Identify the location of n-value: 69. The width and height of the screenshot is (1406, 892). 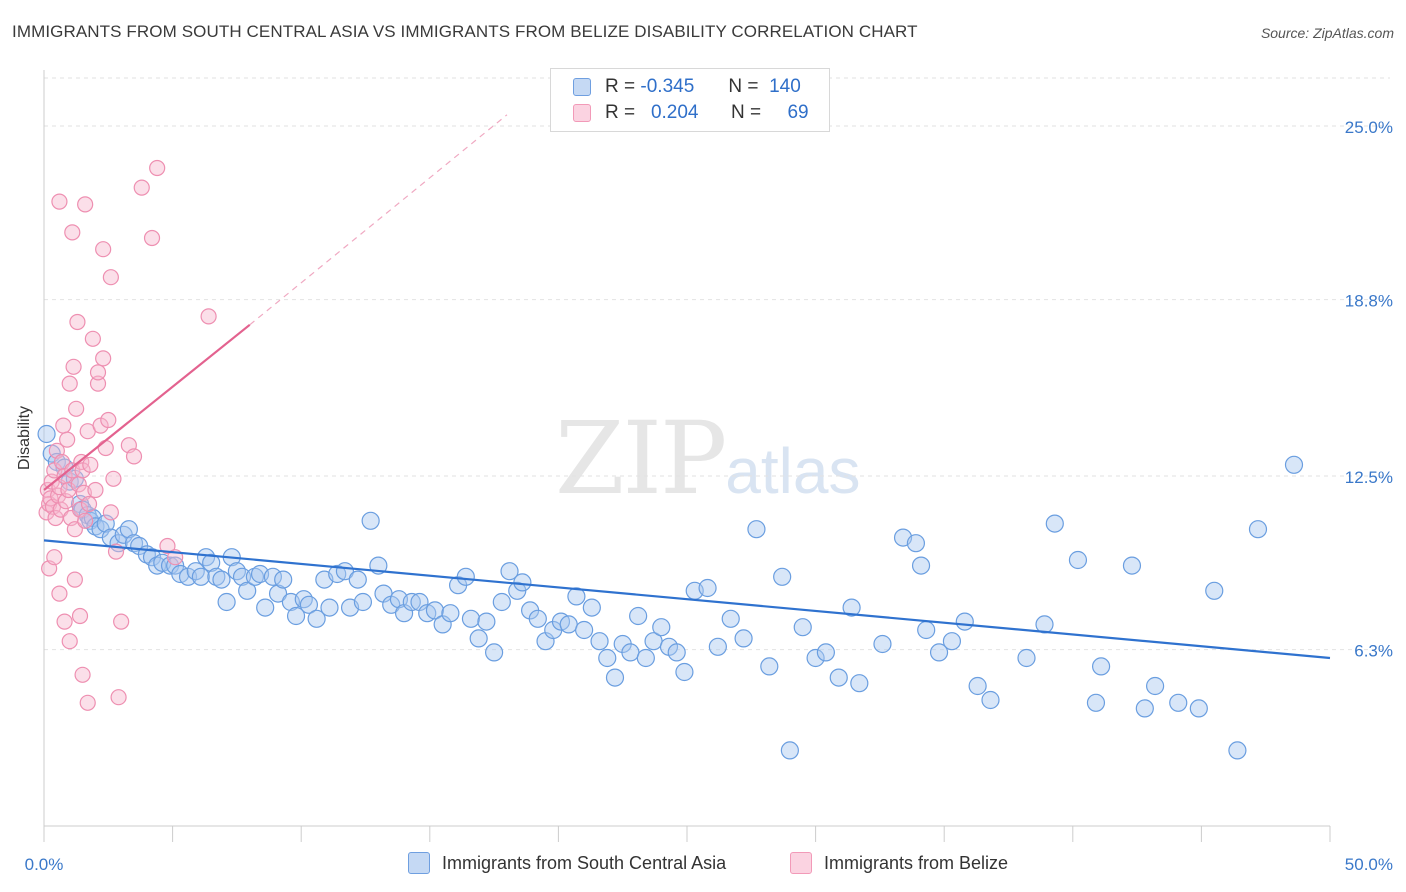
(798, 112).